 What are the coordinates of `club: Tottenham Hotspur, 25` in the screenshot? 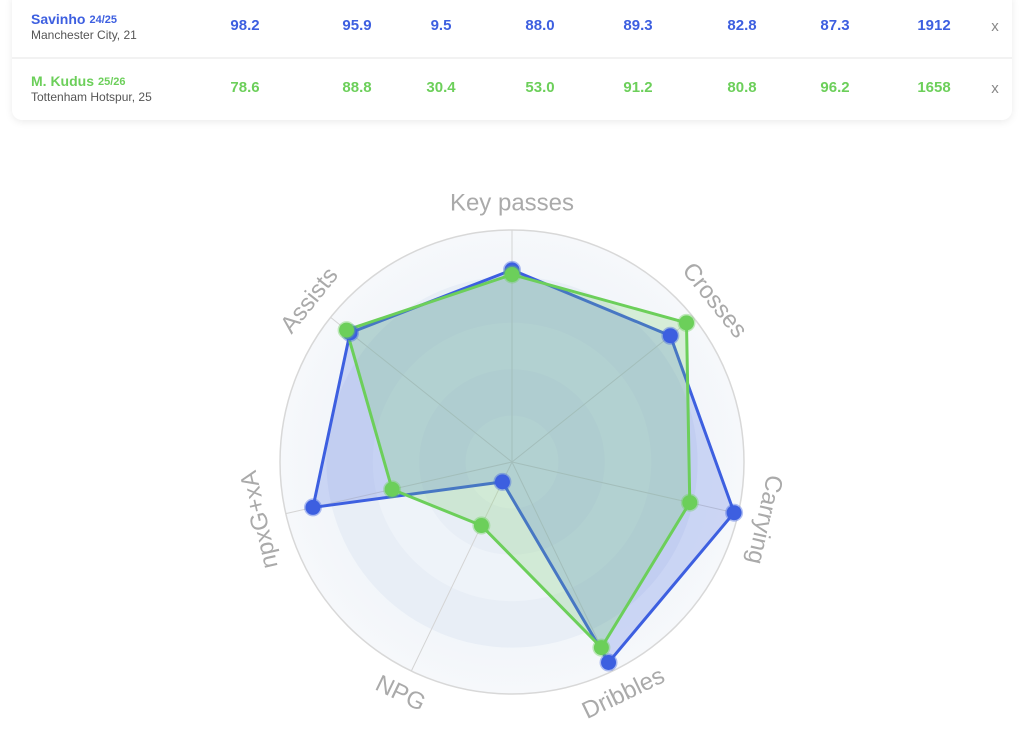 It's located at (91, 97).